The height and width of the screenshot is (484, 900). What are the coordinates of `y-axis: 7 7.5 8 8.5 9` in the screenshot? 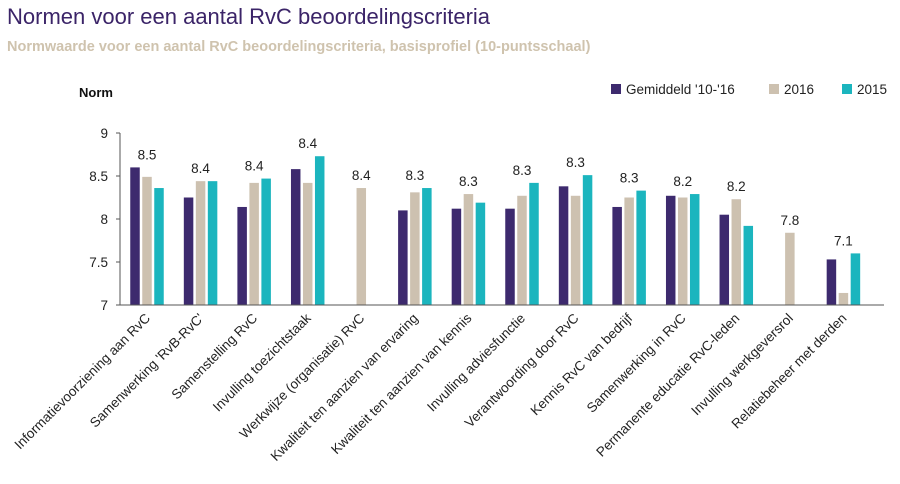 It's located at (105, 219).